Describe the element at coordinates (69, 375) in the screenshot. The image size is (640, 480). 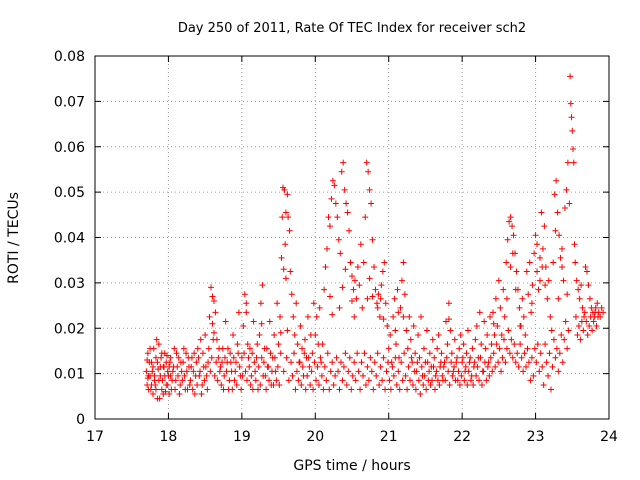
I see `y-tick-label: 0.01` at that location.